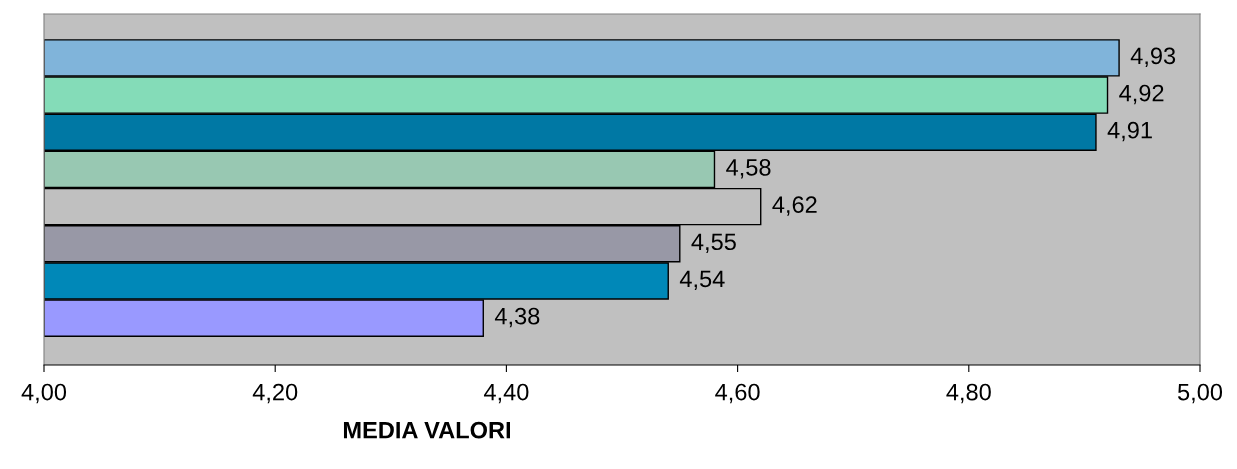 The image size is (1237, 469). I want to click on x-tick-label: 5,00, so click(1200, 393).